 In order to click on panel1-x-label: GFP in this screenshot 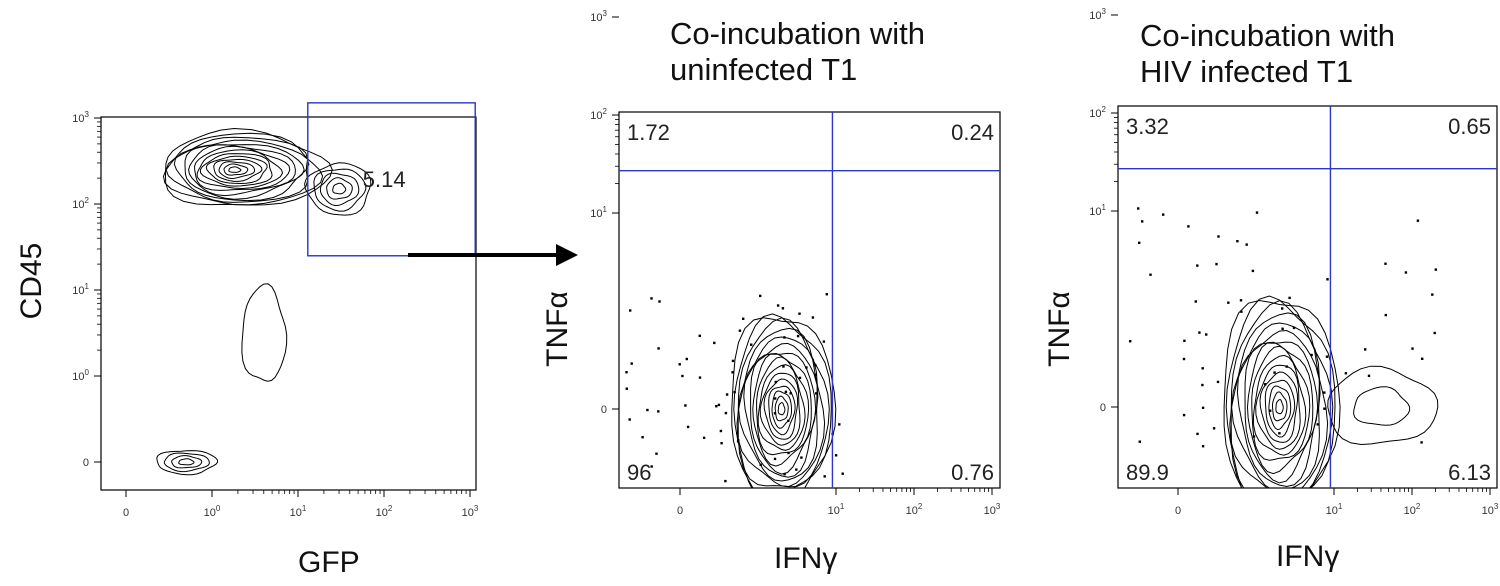, I will do `click(329, 562)`.